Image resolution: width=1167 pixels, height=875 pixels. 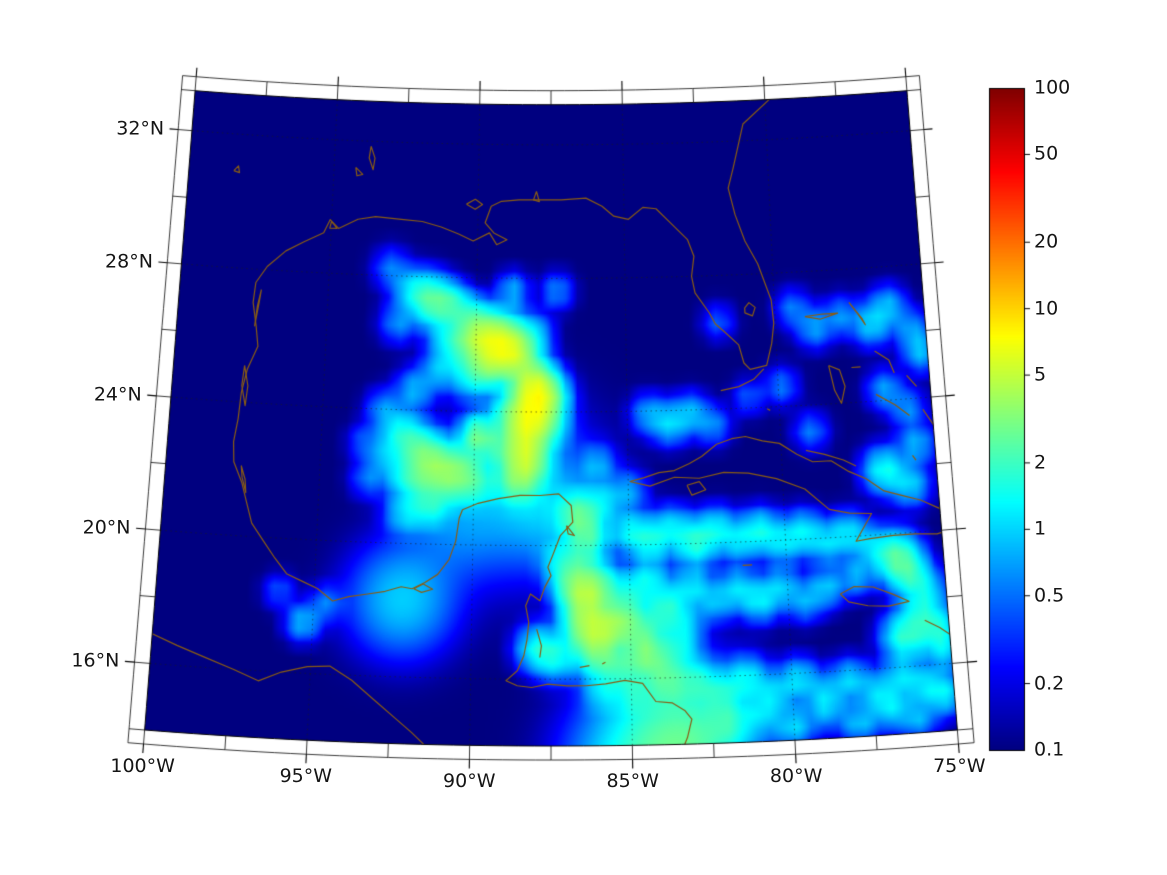 What do you see at coordinates (95, 660) in the screenshot?
I see `lat-tick-label: 16°N` at bounding box center [95, 660].